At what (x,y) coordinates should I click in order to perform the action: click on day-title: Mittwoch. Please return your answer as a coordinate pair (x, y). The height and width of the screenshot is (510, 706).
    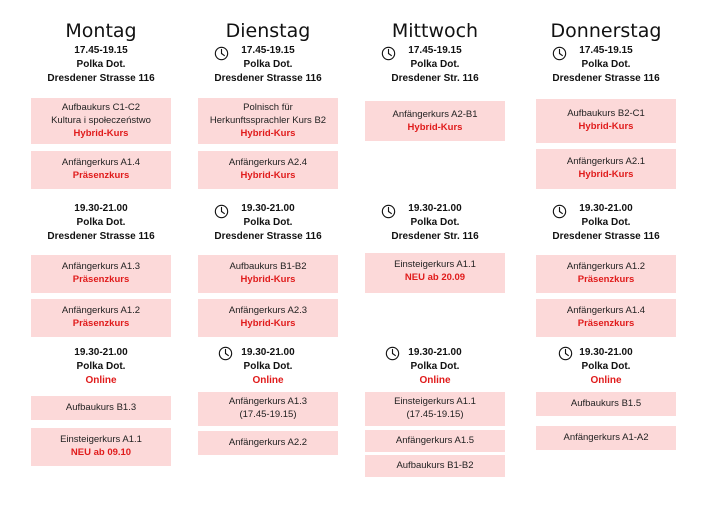
    Looking at the image, I should click on (435, 31).